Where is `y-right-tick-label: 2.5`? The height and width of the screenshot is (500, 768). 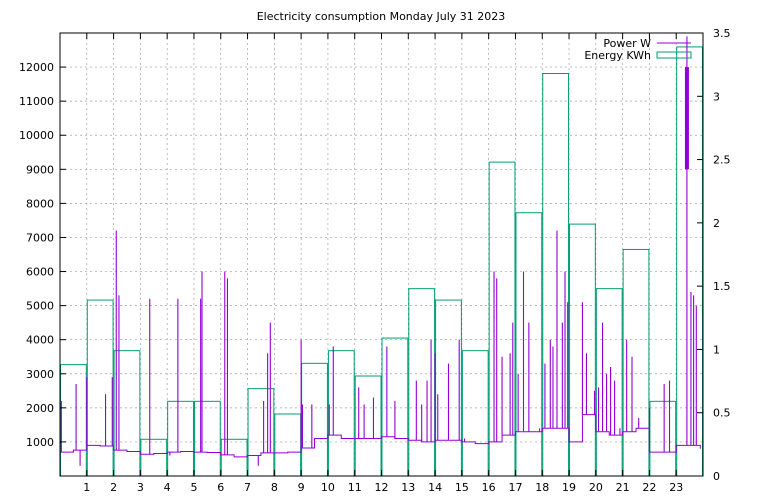 y-right-tick-label: 2.5 is located at coordinates (722, 160).